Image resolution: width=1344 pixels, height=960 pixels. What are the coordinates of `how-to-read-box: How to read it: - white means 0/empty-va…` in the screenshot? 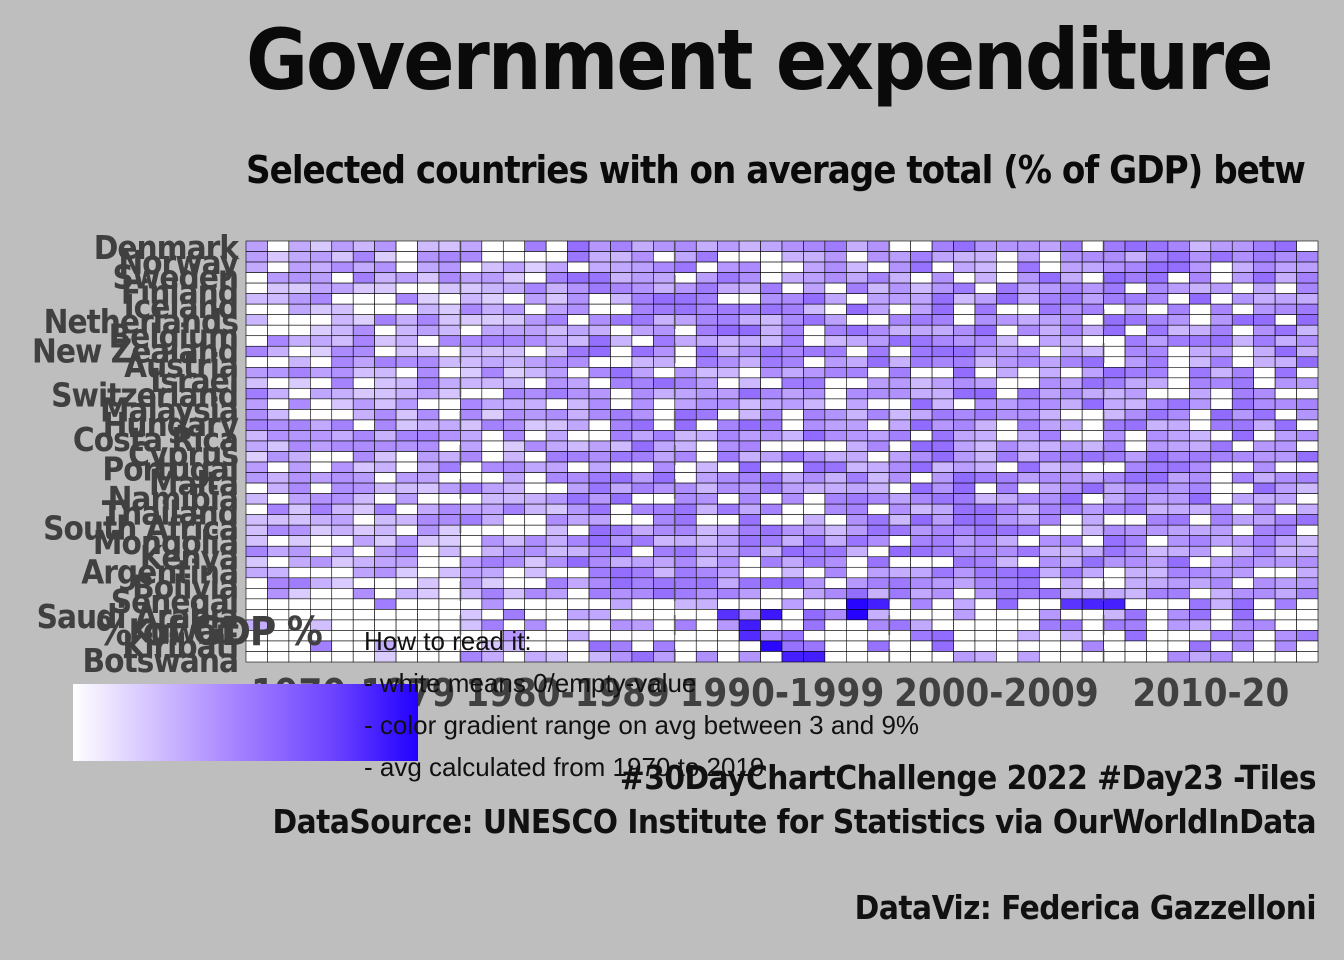 It's located at (641, 704).